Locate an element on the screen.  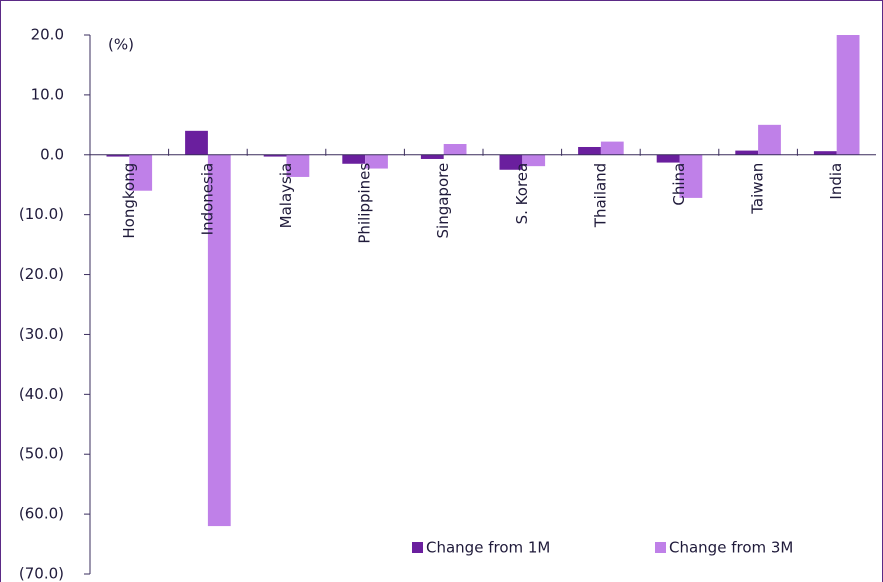
y-tick-label: (40.0) is located at coordinates (41, 394).